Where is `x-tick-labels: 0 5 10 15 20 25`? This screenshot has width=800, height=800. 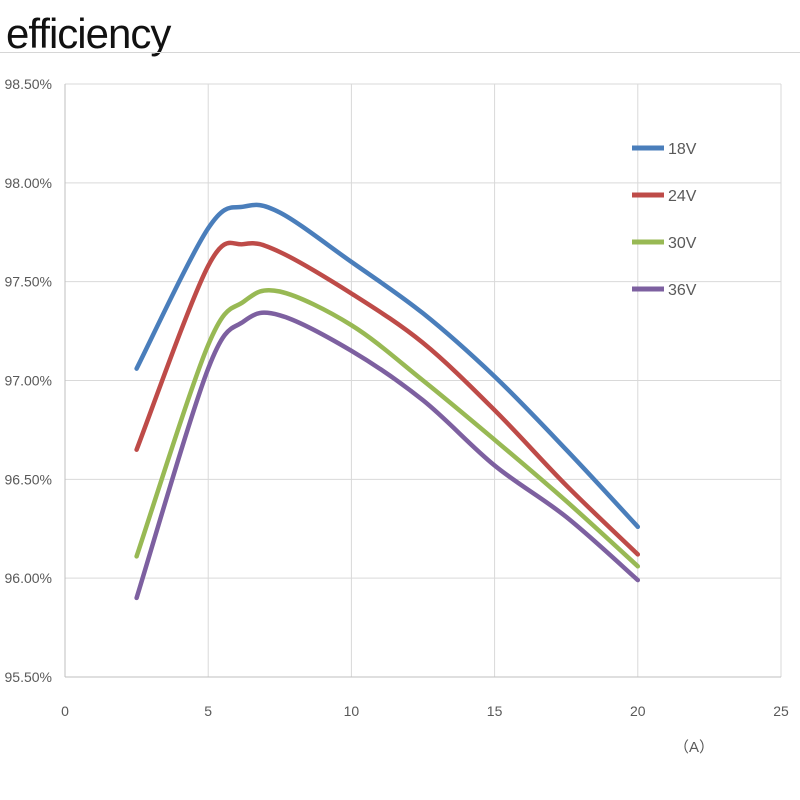 x-tick-labels: 0 5 10 15 20 25 is located at coordinates (425, 711).